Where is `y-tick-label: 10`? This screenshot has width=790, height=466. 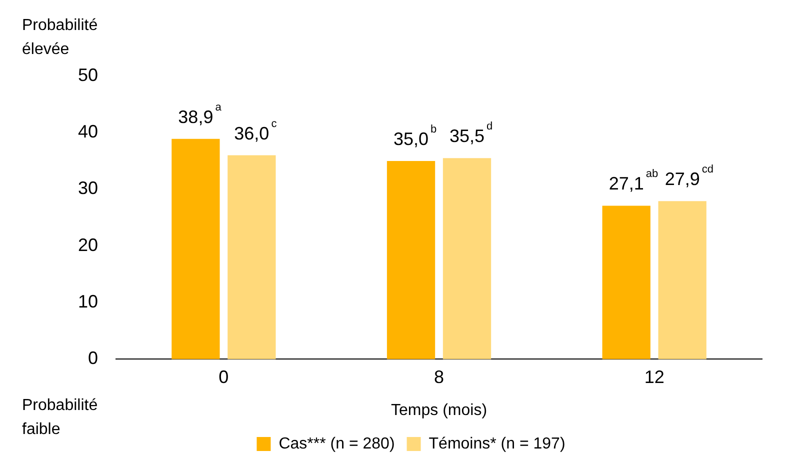 y-tick-label: 10 is located at coordinates (88, 302).